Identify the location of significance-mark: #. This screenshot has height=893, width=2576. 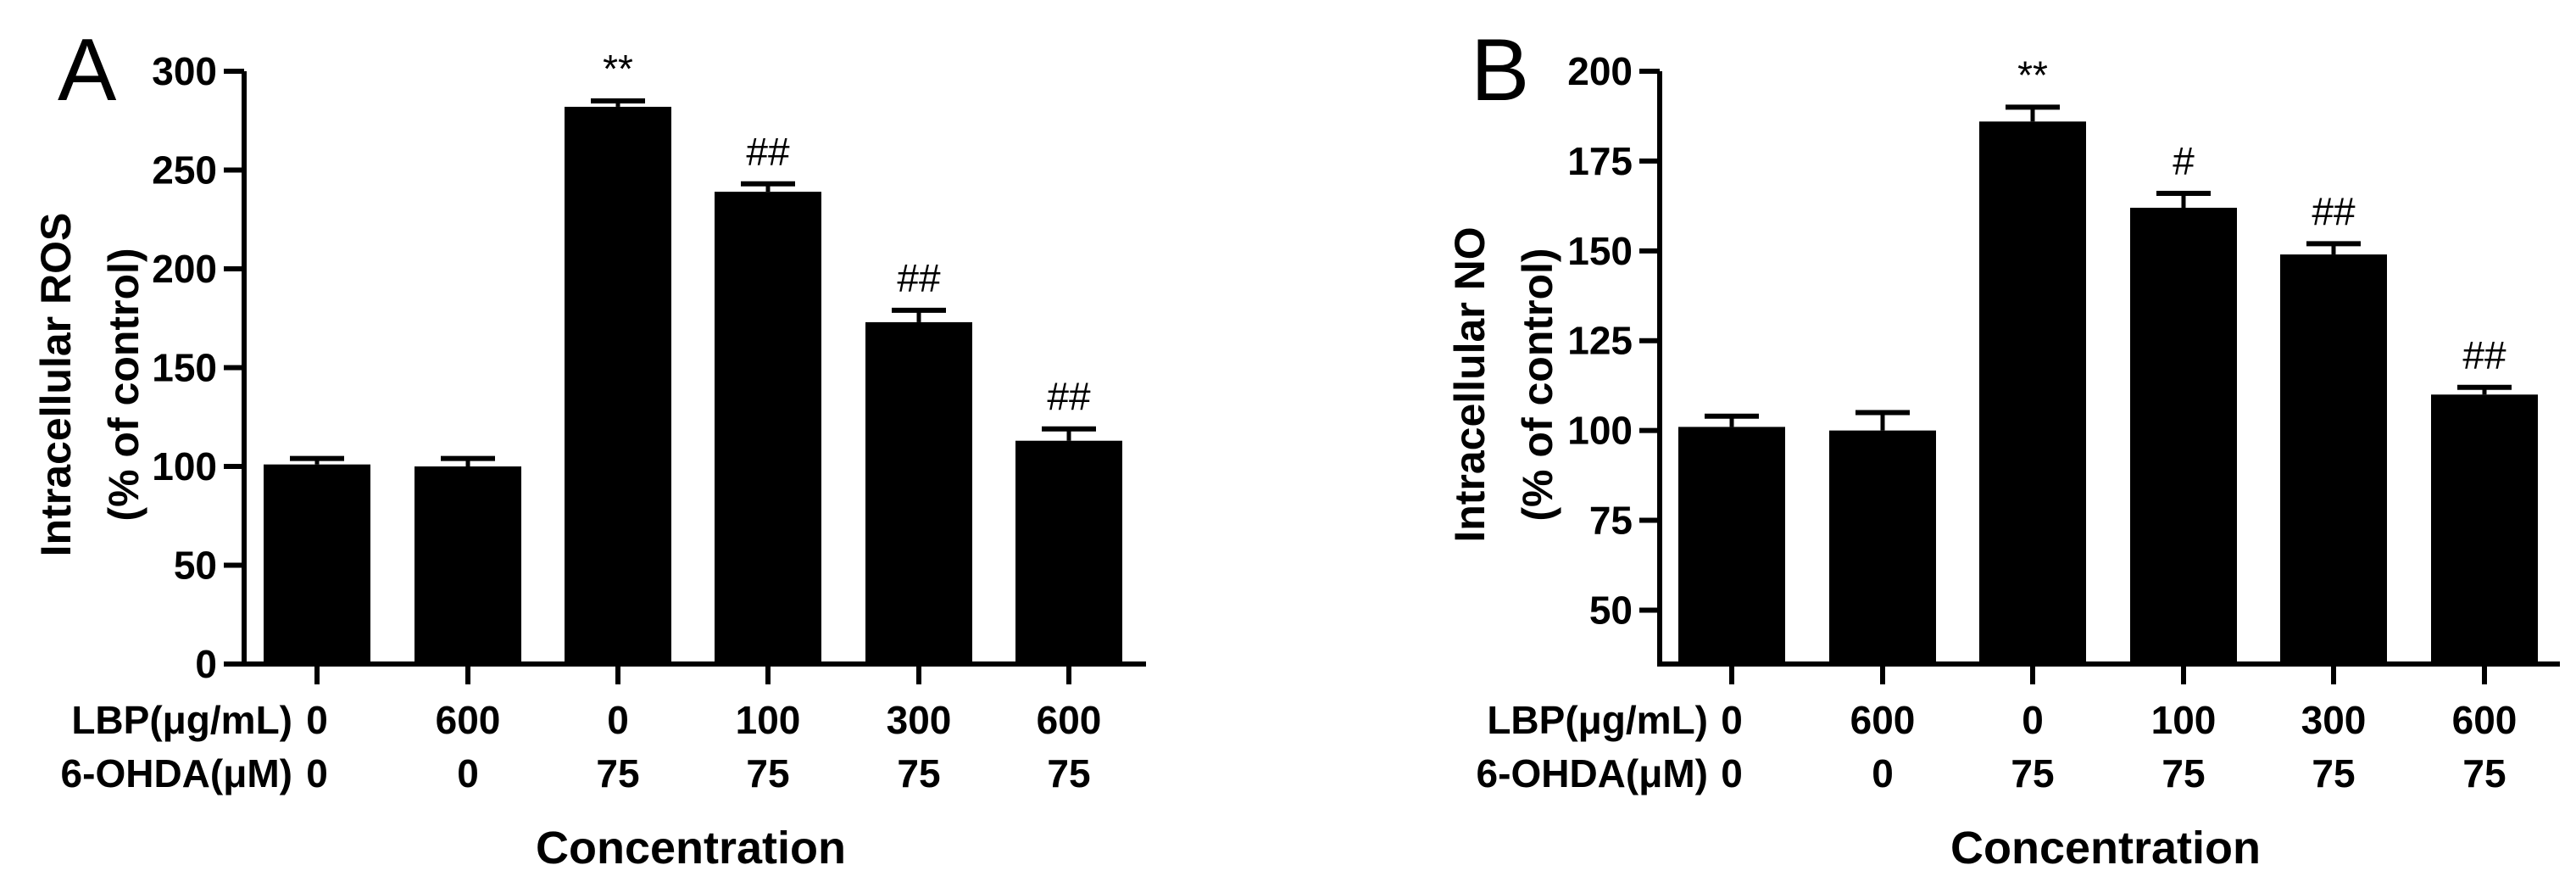
(2184, 161).